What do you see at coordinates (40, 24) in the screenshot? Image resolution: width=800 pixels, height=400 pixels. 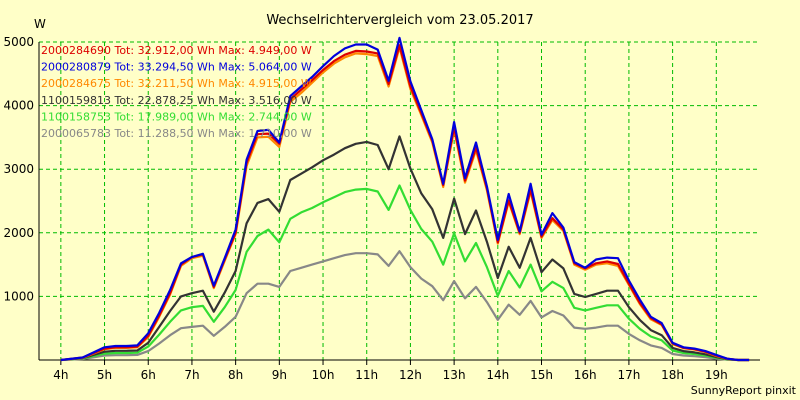 I see `y-axis-unit-label: W` at bounding box center [40, 24].